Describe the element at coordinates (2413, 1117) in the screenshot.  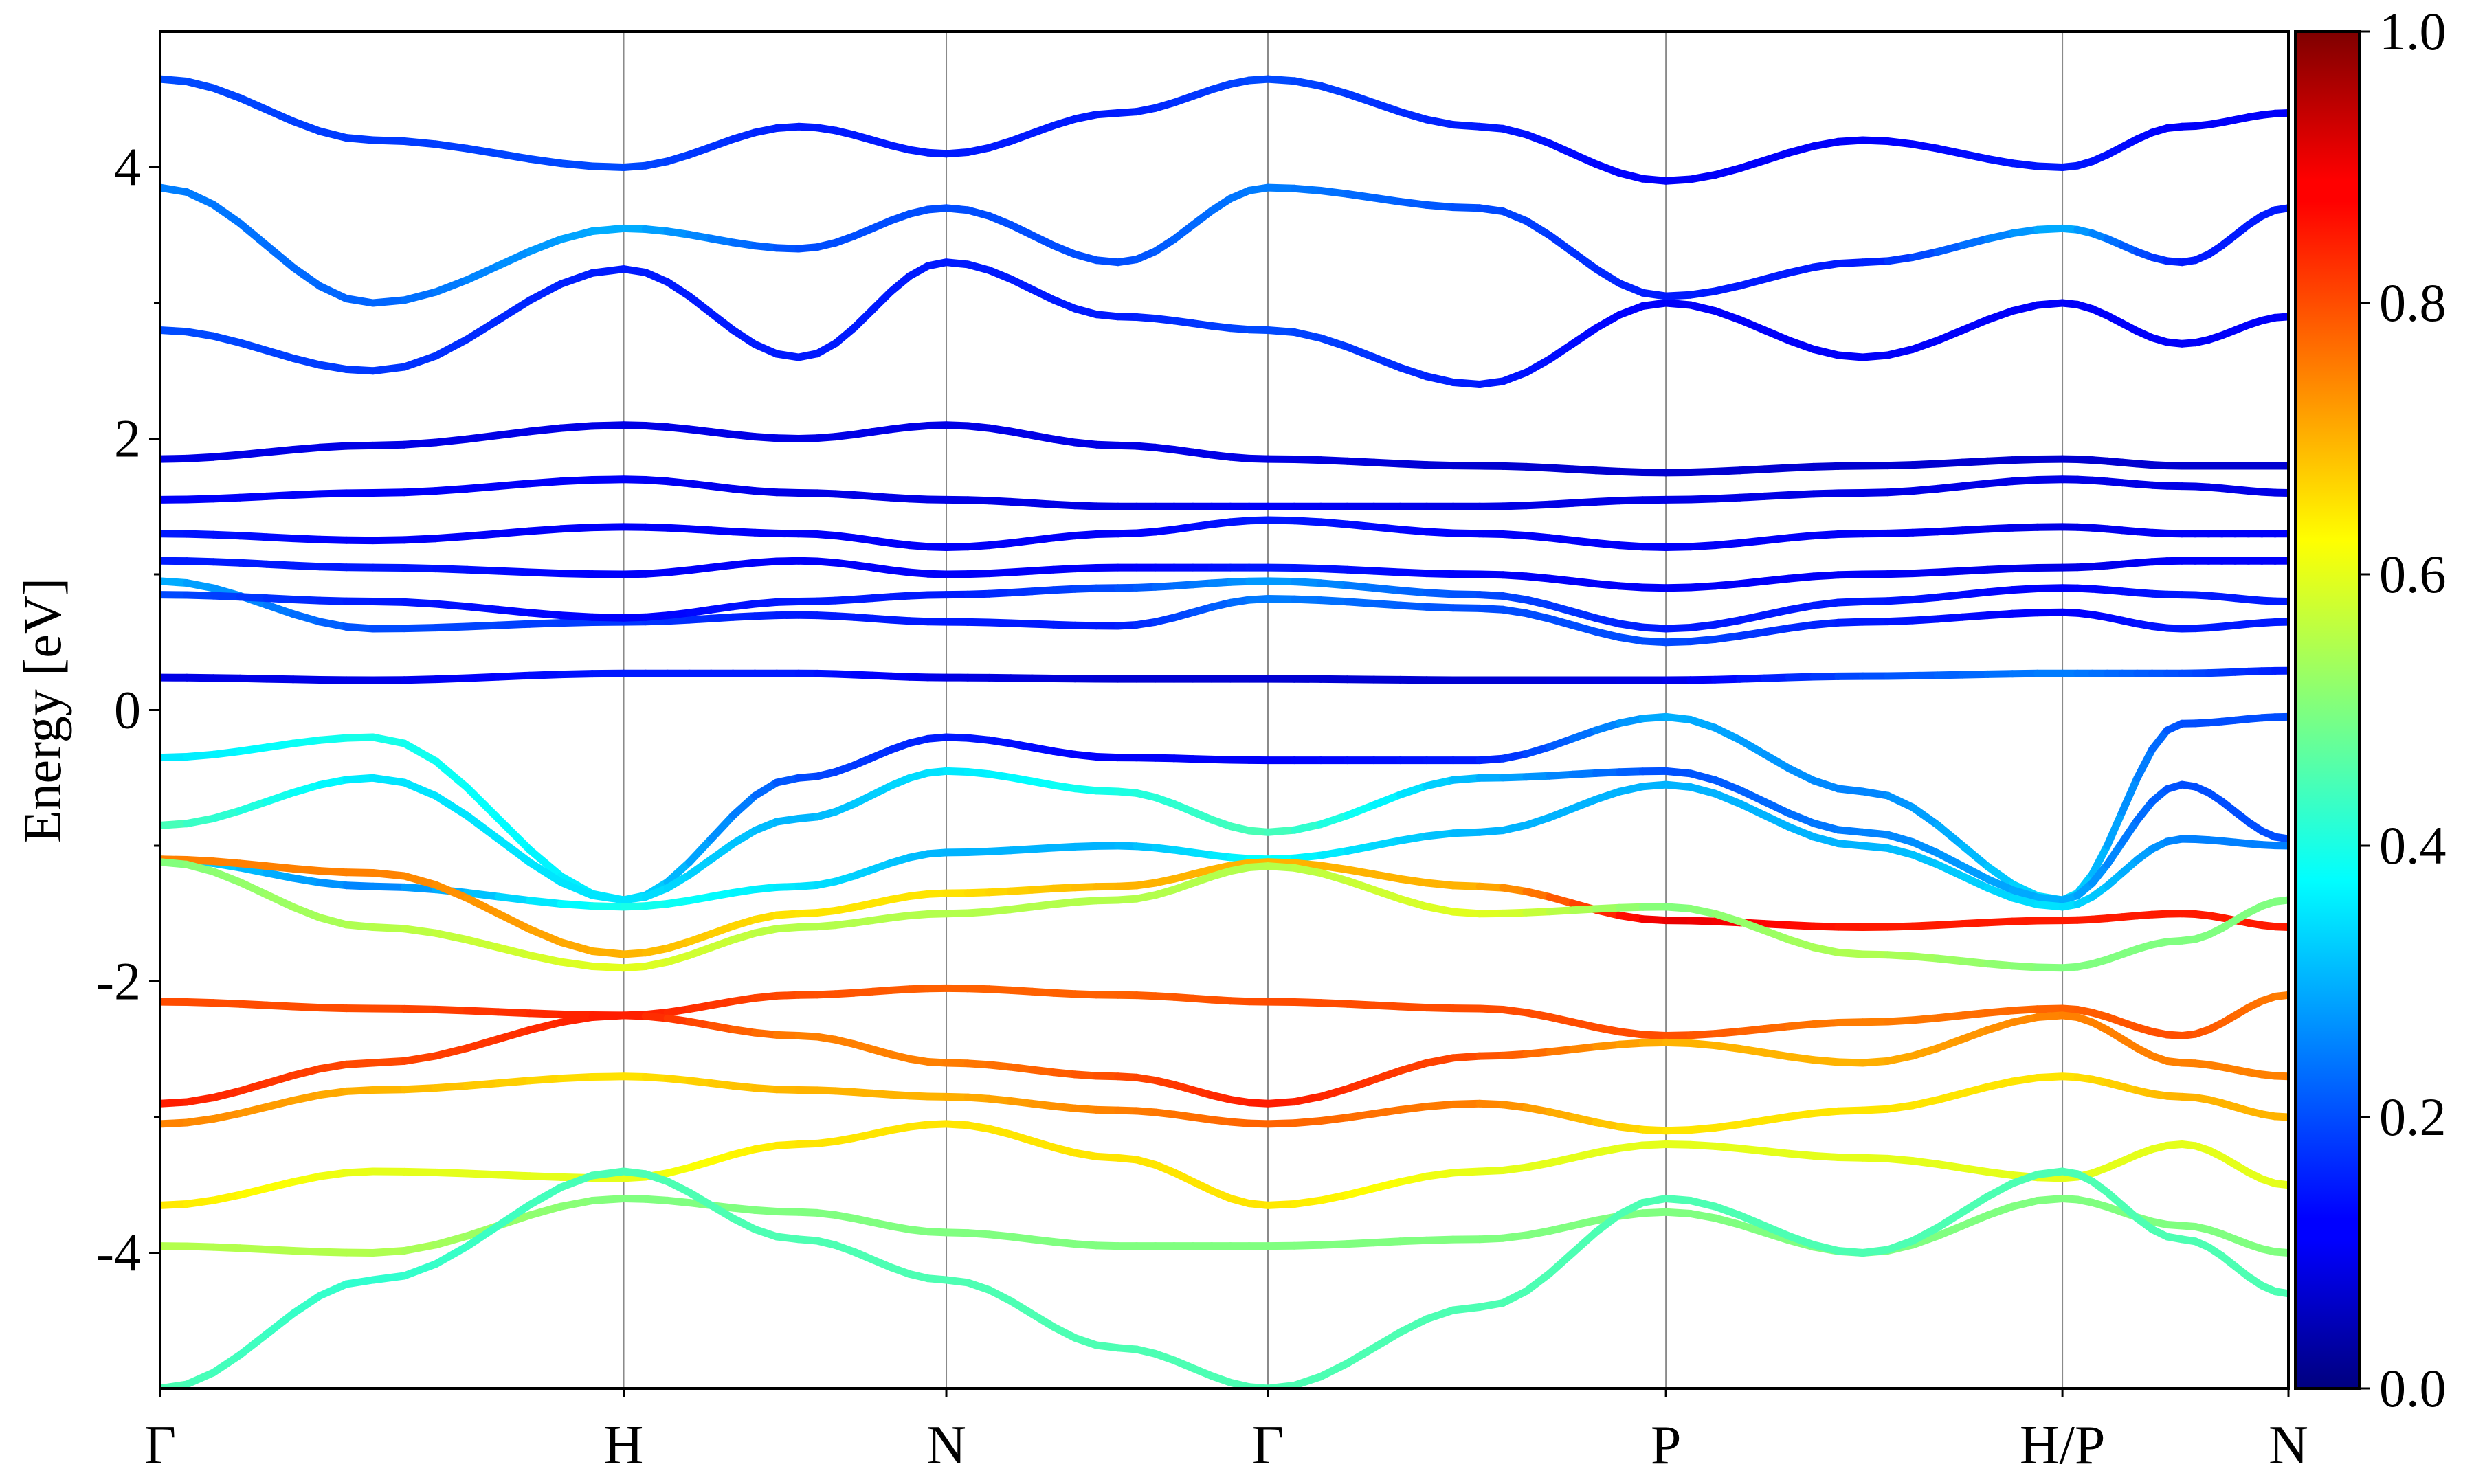
I see `colorbar-tick-label: 0.2` at that location.